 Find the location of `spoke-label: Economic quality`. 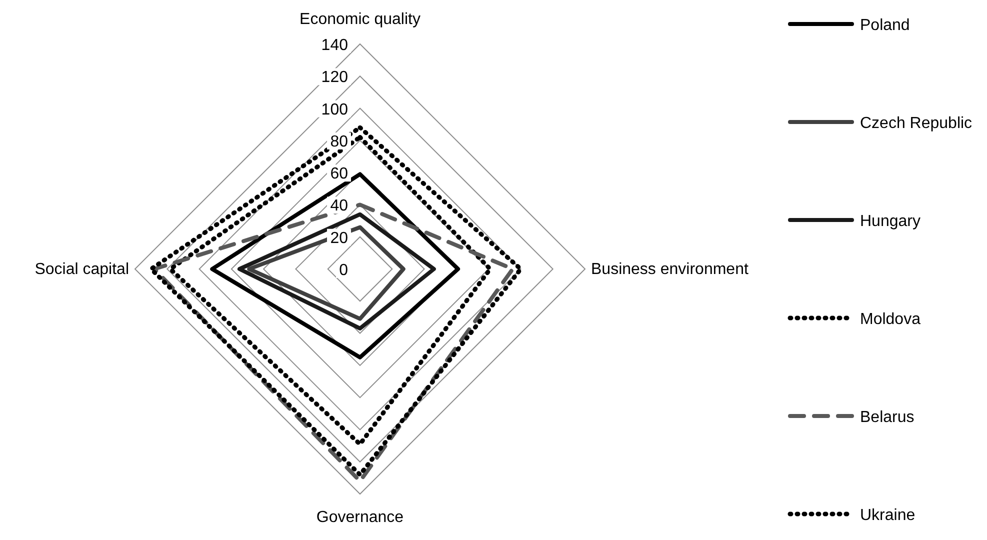

spoke-label: Economic quality is located at coordinates (360, 19).